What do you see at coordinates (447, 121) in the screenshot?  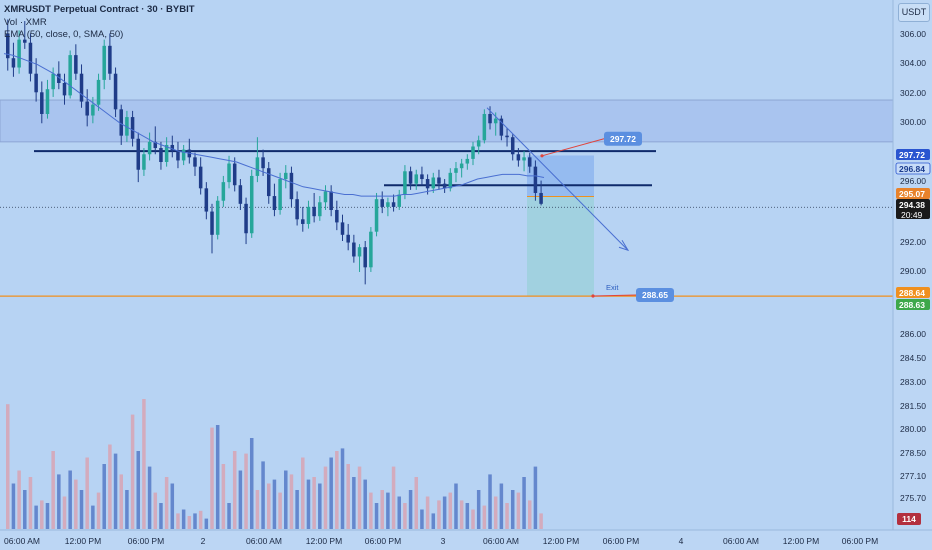 I see `resistance-zone` at bounding box center [447, 121].